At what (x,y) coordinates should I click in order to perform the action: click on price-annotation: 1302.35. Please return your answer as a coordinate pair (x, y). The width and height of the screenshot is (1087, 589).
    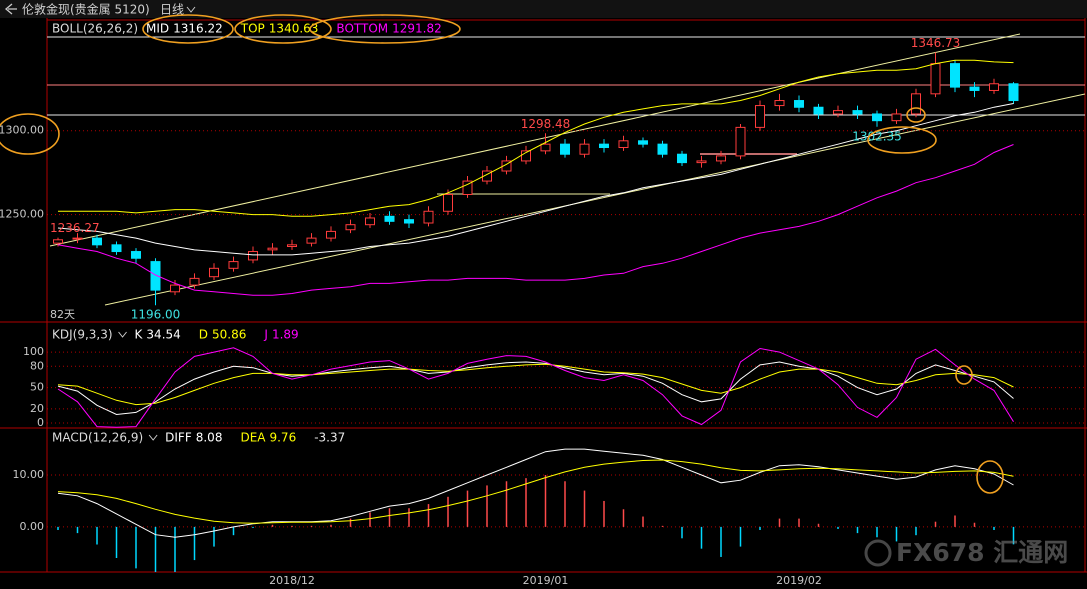
    Looking at the image, I should click on (877, 136).